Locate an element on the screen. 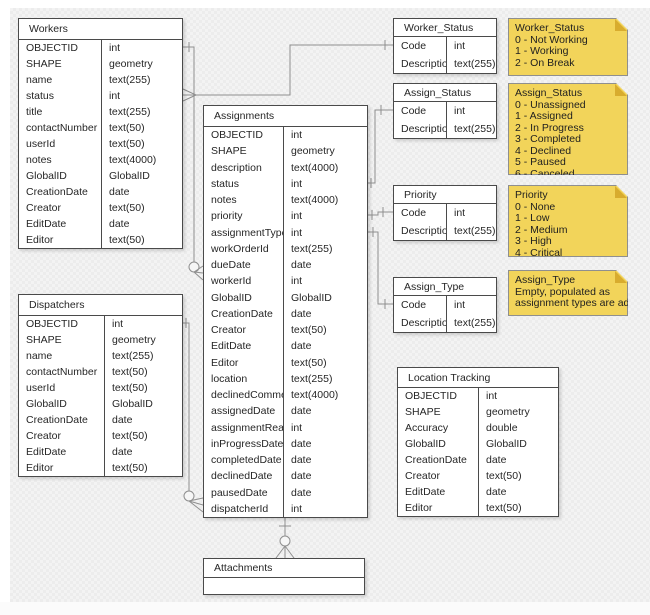  table-title: Location Tracking is located at coordinates (478, 378).